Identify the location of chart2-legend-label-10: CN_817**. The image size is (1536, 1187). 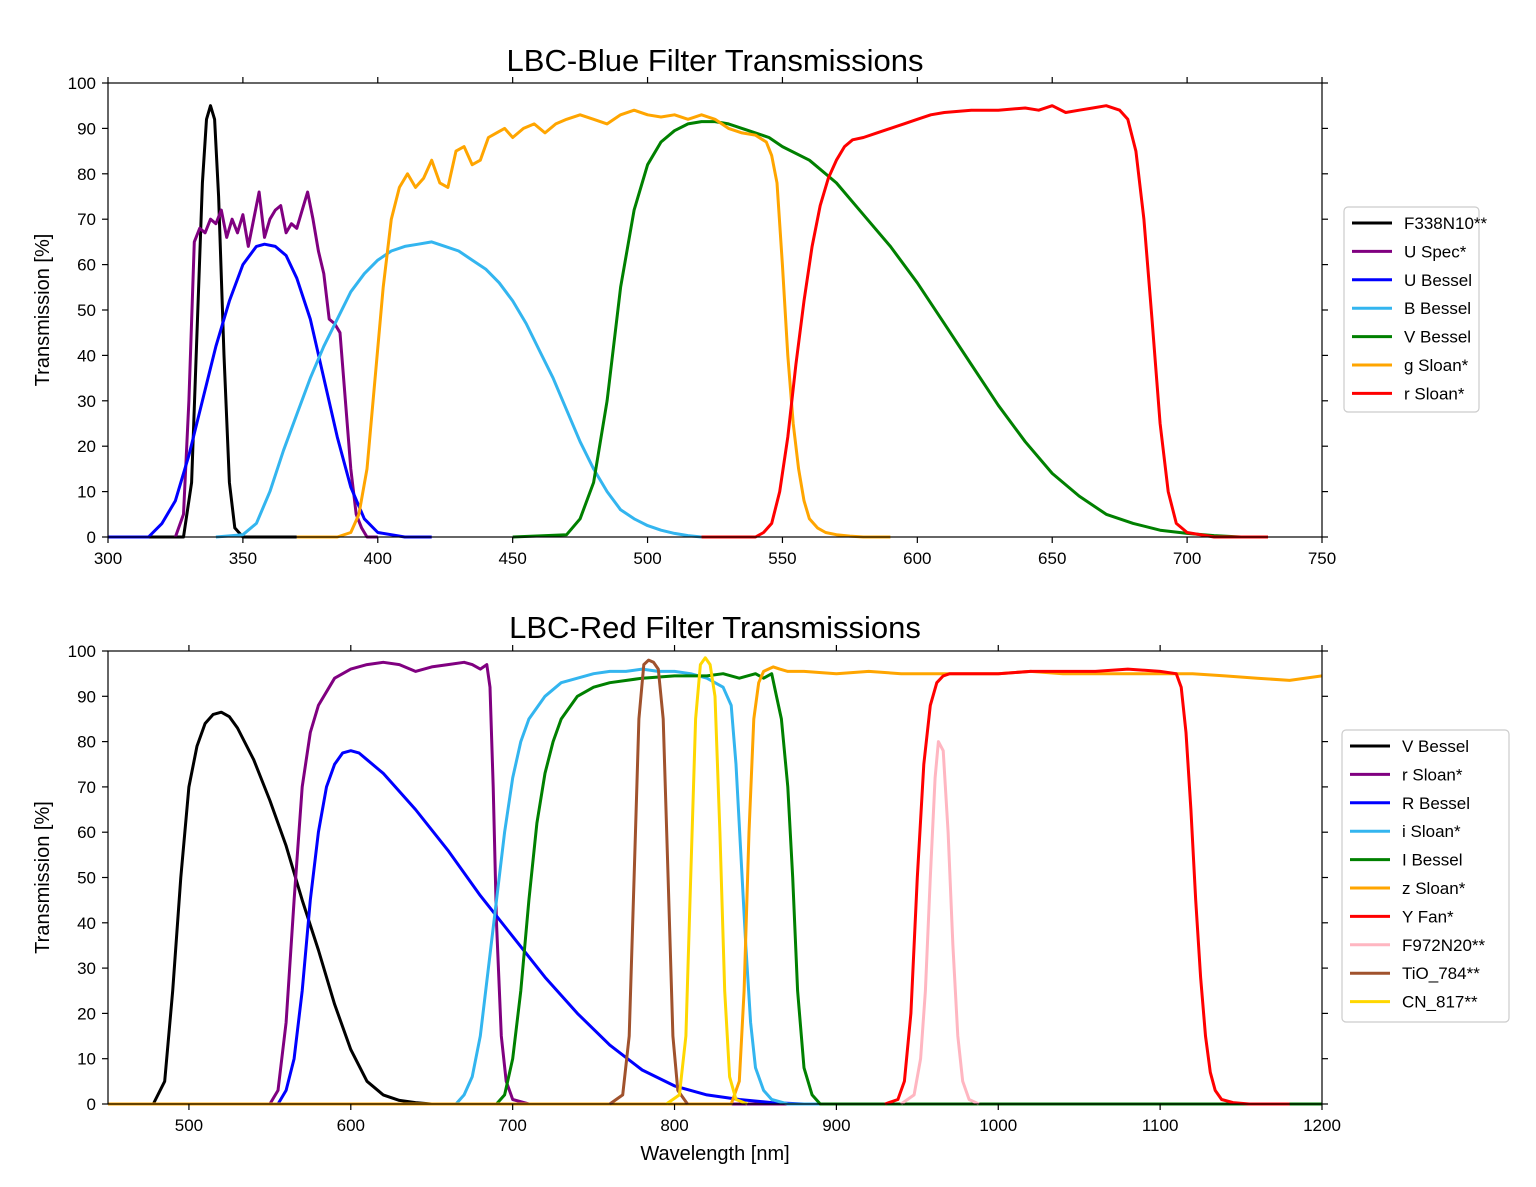
(1440, 1002).